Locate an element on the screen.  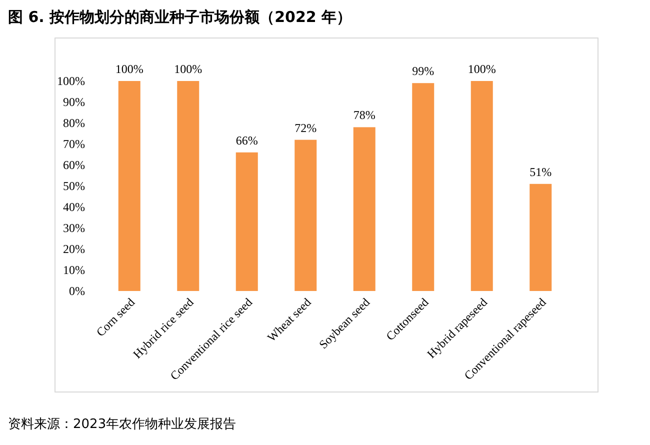
y-tick-label: 40% is located at coordinates (74, 207).